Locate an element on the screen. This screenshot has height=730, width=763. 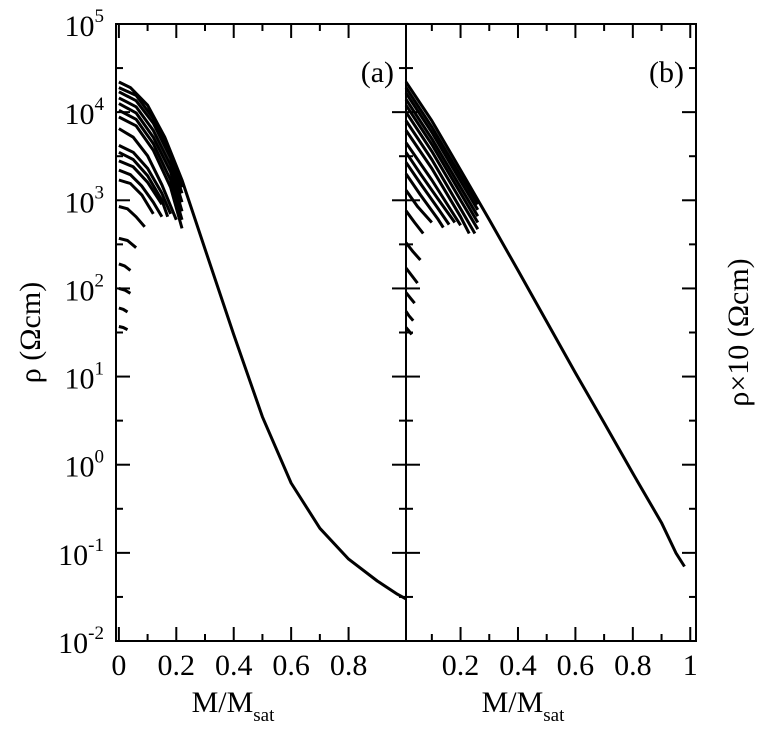
y-tick-label: 10⁻² is located at coordinates (81, 641).